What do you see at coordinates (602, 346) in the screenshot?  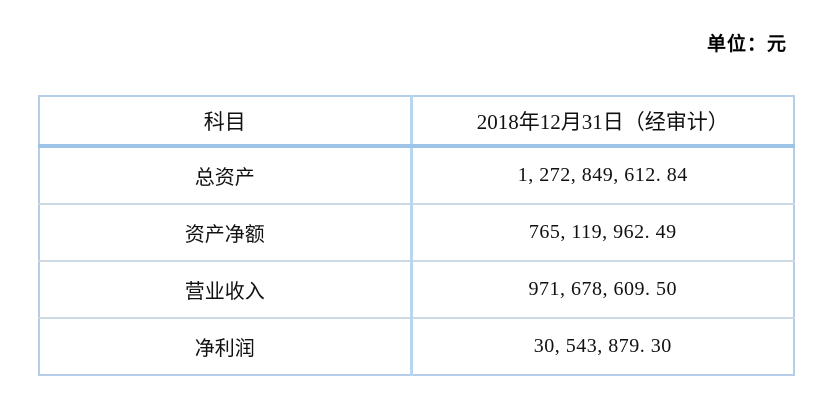 I see `value-cell: 30, 543, 879. 30` at bounding box center [602, 346].